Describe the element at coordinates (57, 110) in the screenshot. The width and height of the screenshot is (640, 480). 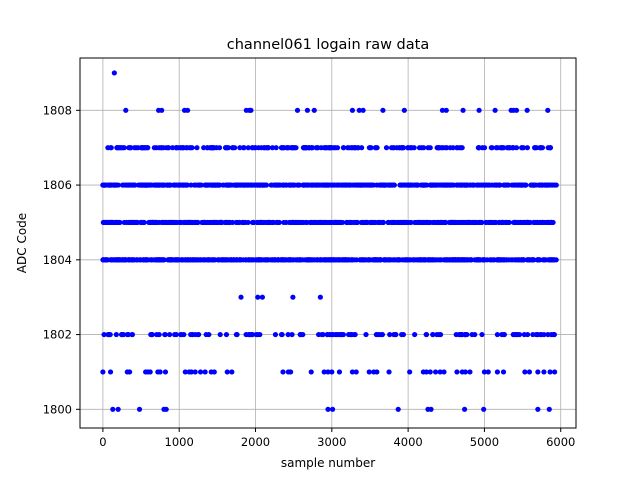
I see `y-tick-label: 1808` at that location.